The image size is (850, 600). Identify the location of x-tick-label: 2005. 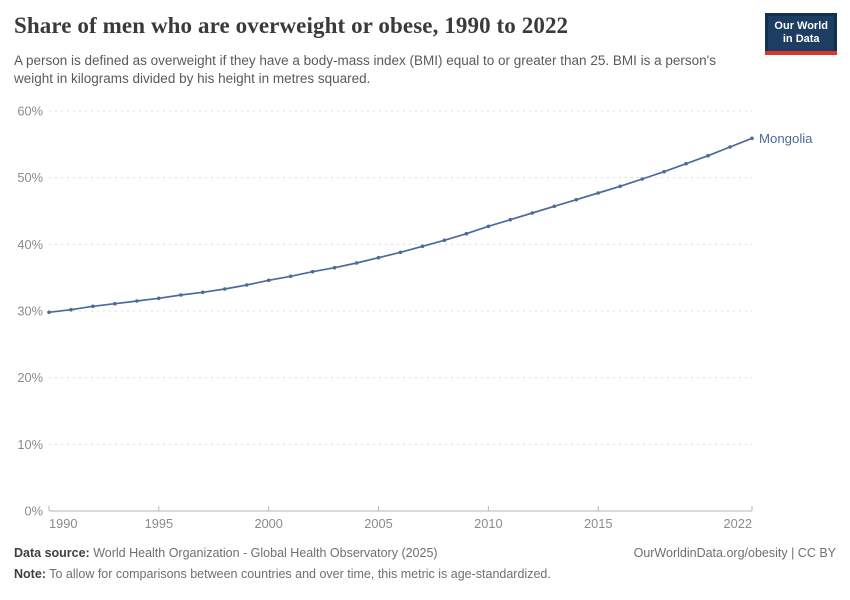
(378, 523).